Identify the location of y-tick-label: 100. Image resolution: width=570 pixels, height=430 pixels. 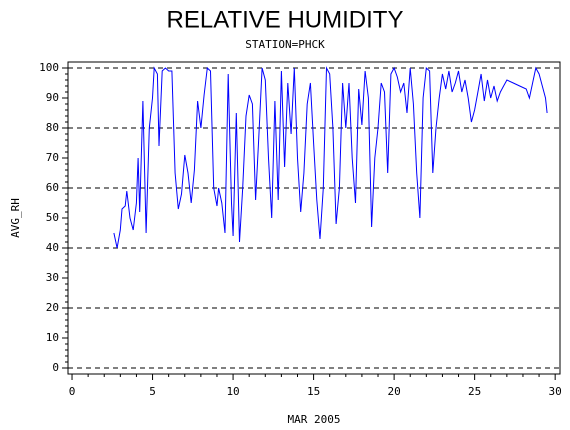
(49, 67).